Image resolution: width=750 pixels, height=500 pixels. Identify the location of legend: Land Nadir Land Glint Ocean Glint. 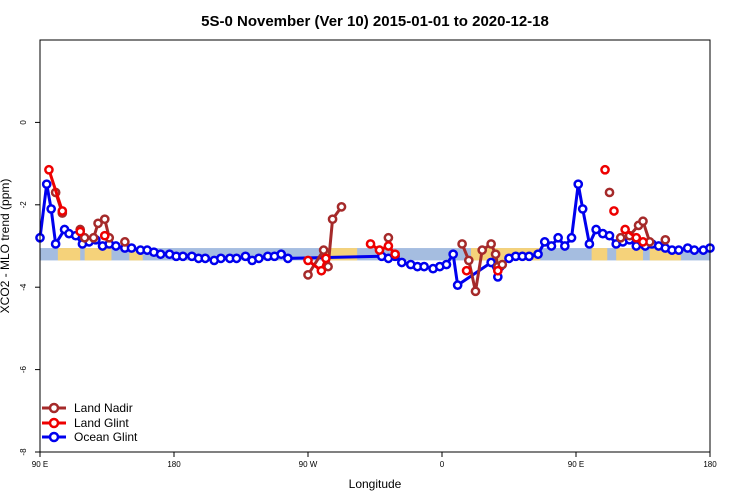
(90, 422).